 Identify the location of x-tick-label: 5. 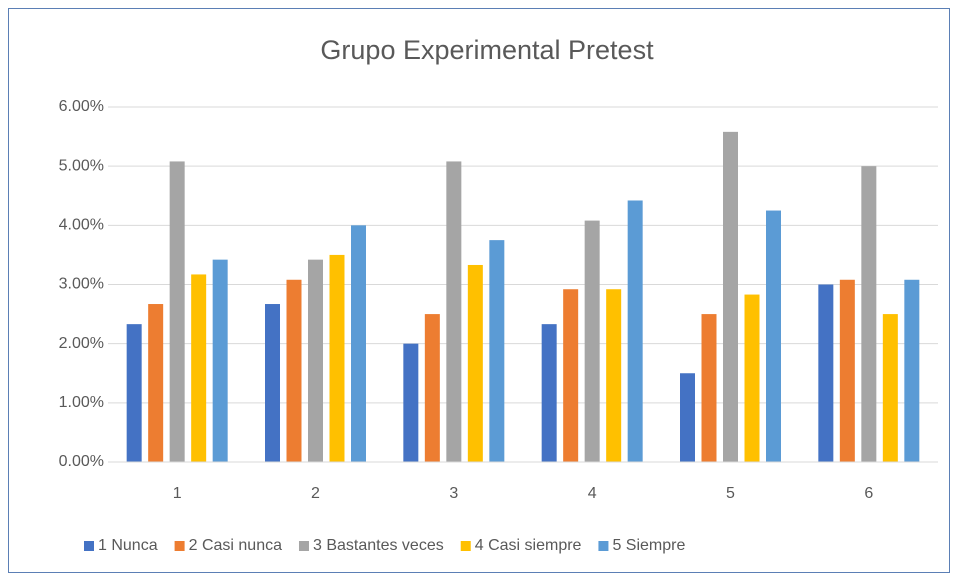
(730, 493).